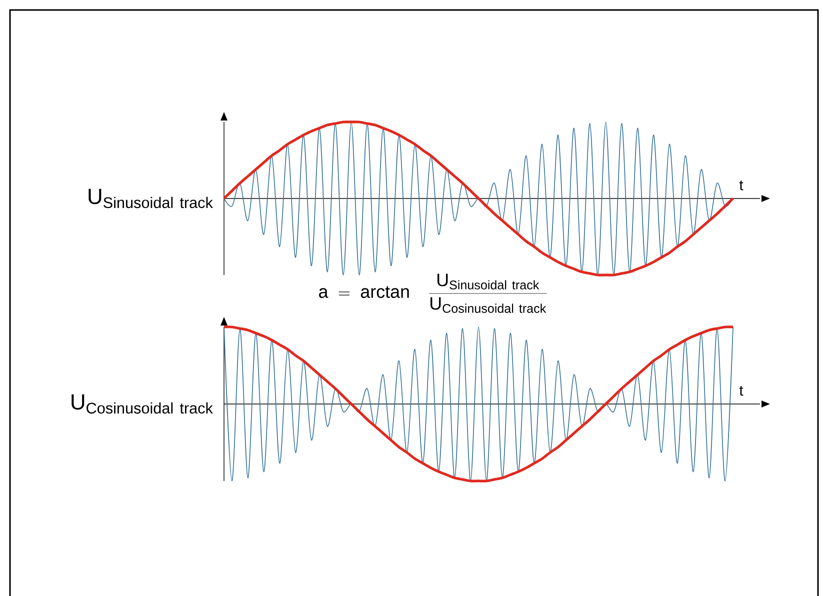 This screenshot has width=823, height=596. I want to click on y-axis-title: $\mathrm{U}_{\mathrm{Sinusoidal\ track}}$, so click(150, 198).